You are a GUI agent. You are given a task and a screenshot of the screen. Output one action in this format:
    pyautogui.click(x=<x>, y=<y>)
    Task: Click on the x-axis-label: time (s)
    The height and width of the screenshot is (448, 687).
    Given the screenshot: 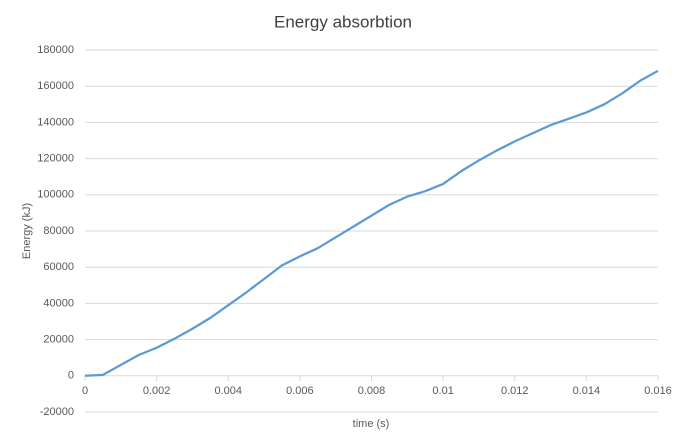 What is the action you would take?
    pyautogui.click(x=371, y=424)
    